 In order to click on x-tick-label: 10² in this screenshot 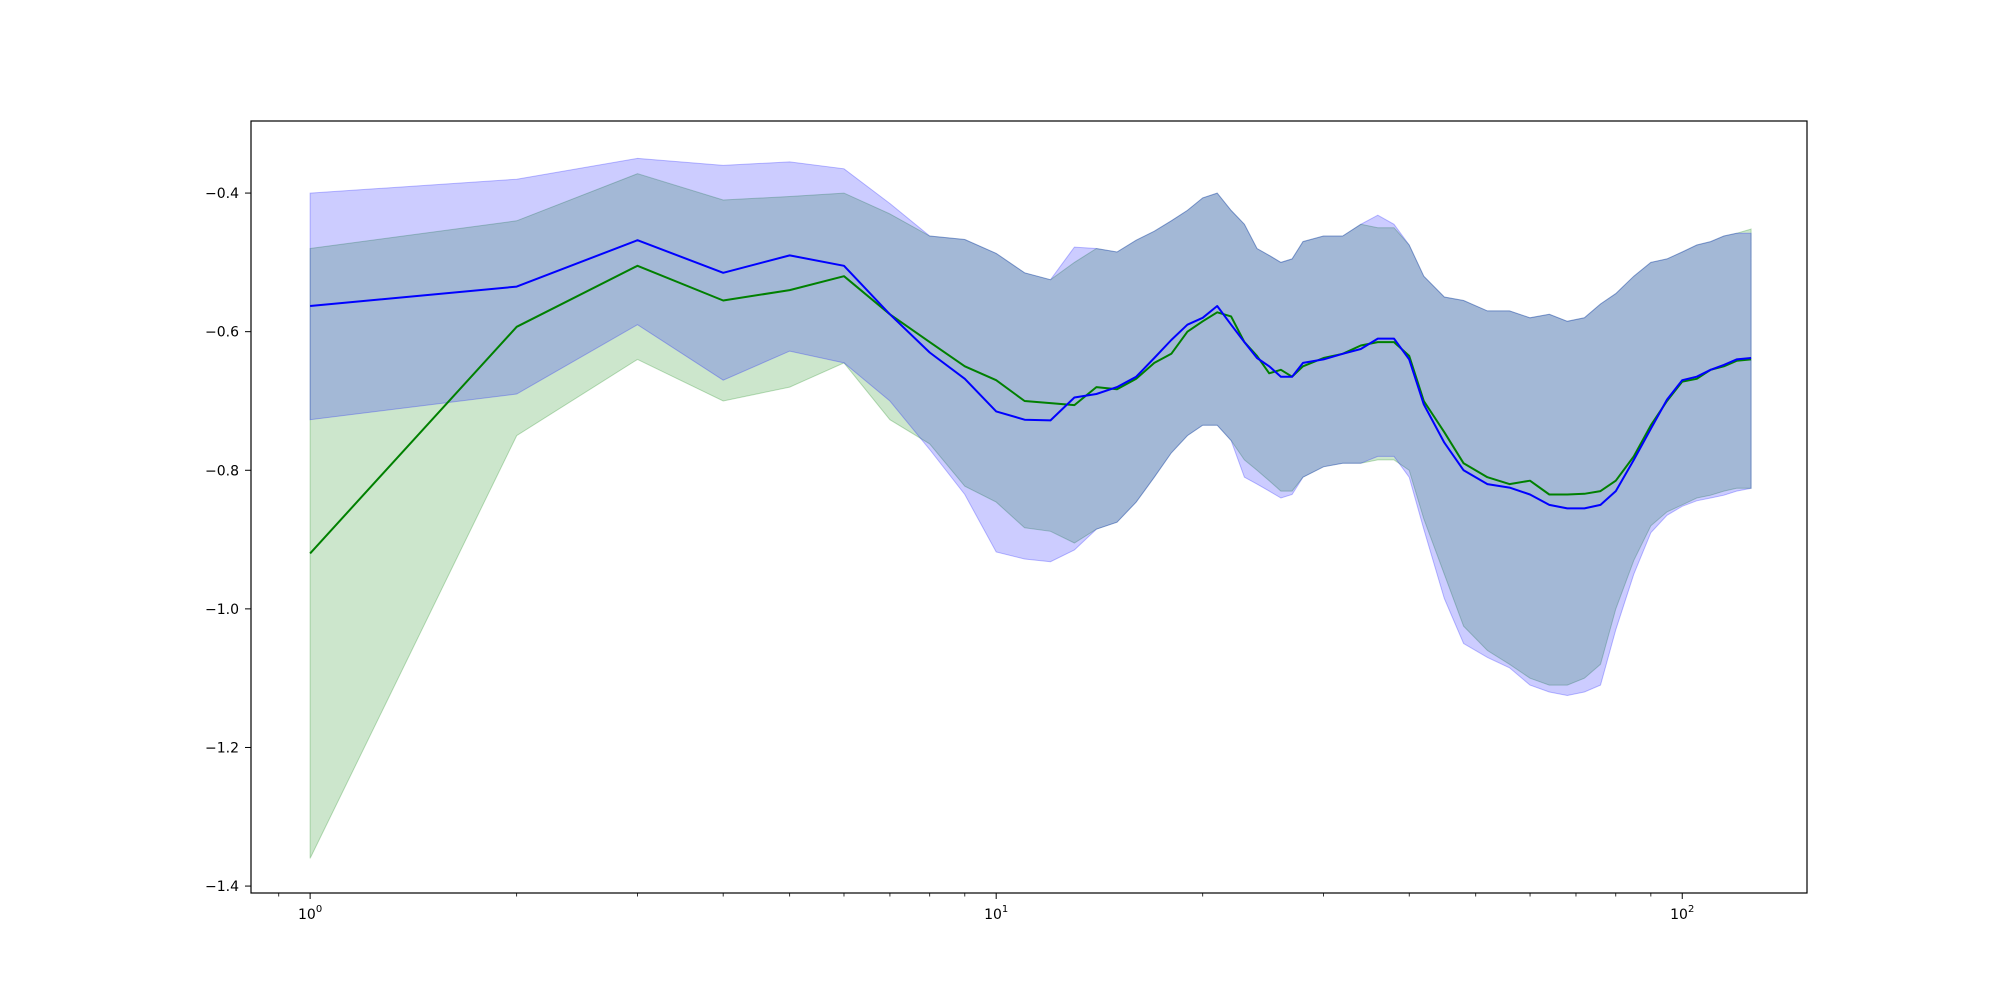, I will do `click(1682, 913)`.